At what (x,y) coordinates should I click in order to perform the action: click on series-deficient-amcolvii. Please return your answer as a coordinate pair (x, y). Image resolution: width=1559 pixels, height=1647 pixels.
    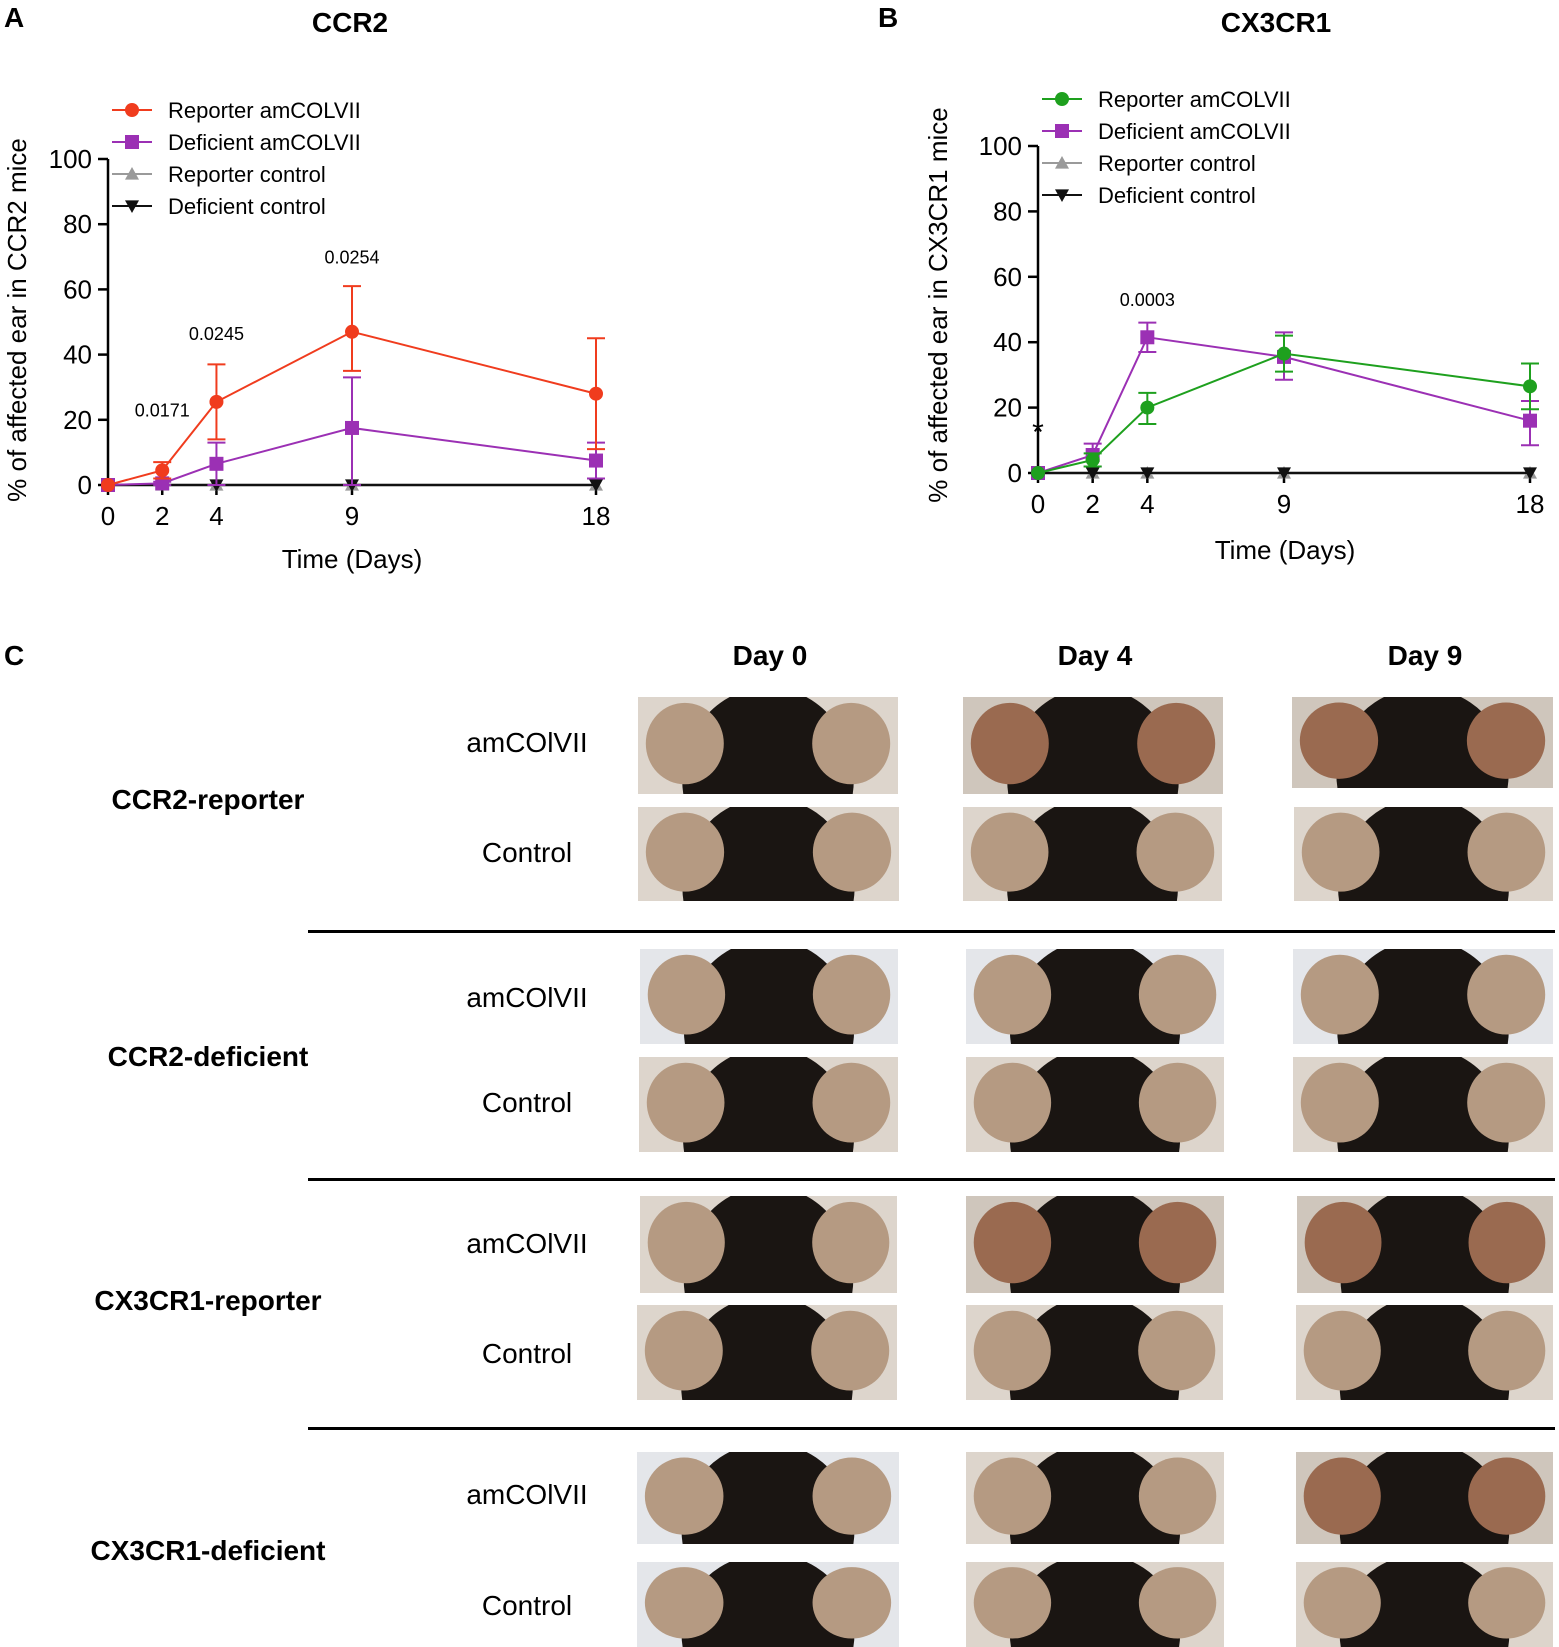
    Looking at the image, I should click on (353, 434).